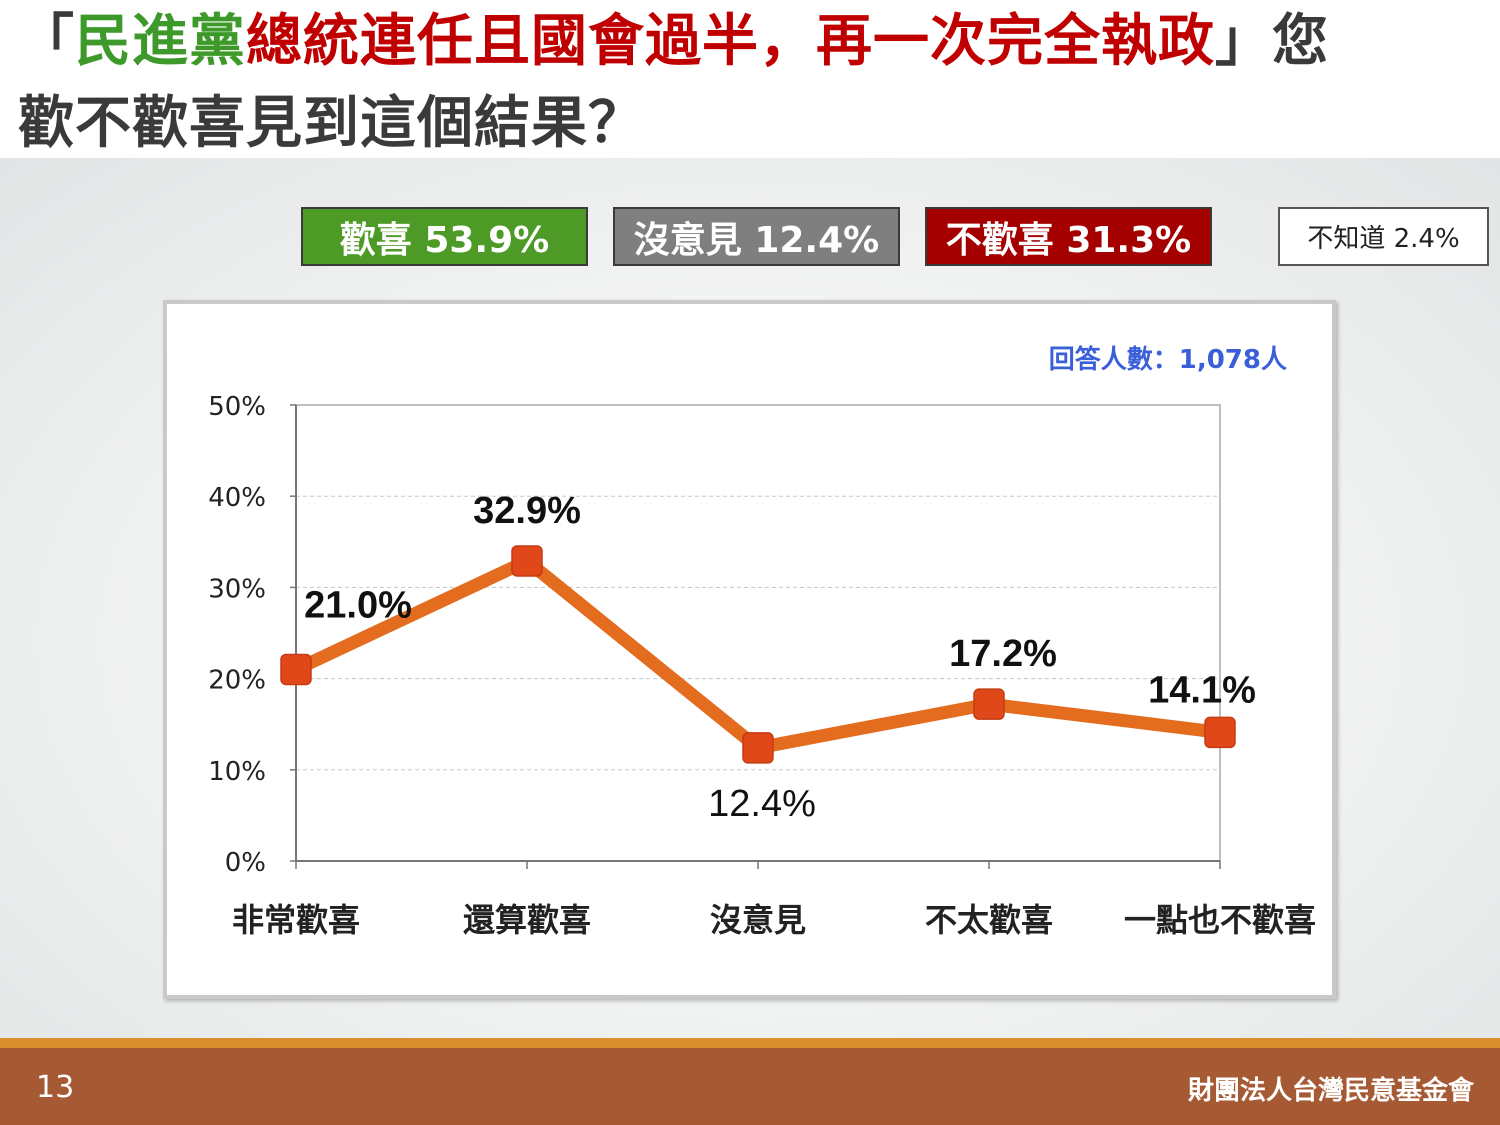  I want to click on footer-bar: 13 財團法人台灣民意基金會, so click(750, 1086).